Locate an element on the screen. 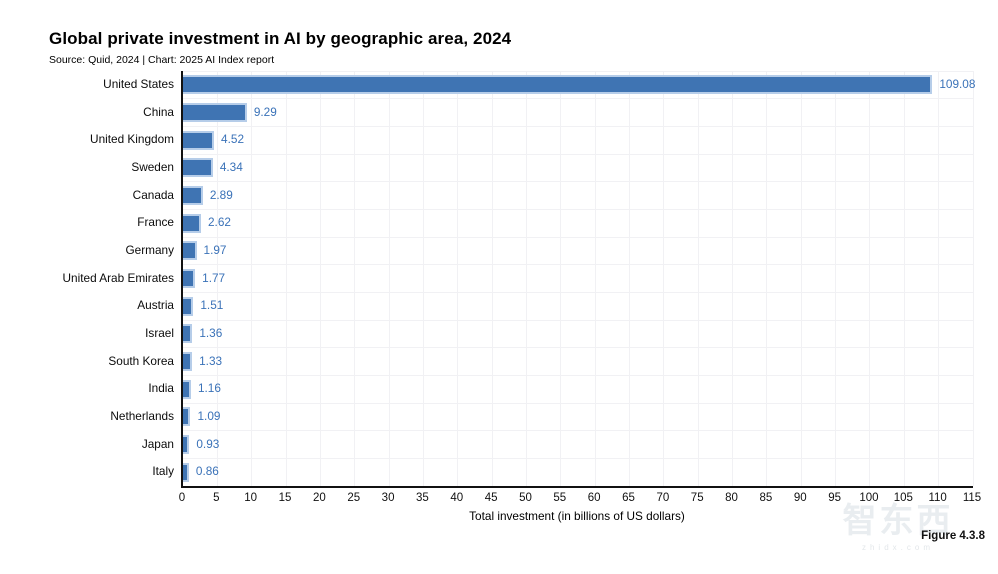 The height and width of the screenshot is (574, 998). category-label: Sweden is located at coordinates (152, 167).